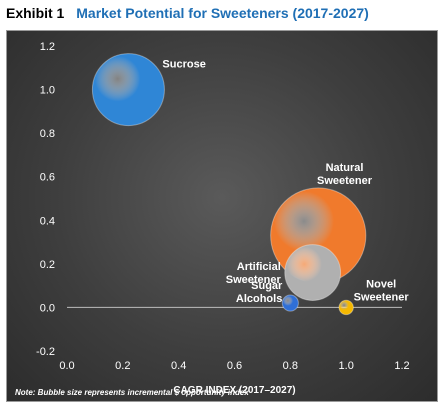 The height and width of the screenshot is (407, 444). I want to click on y-axis-ticks: -0.2 0.0 0.2 0.4 0.6 0.8 1.0 1.2, so click(45, 199).